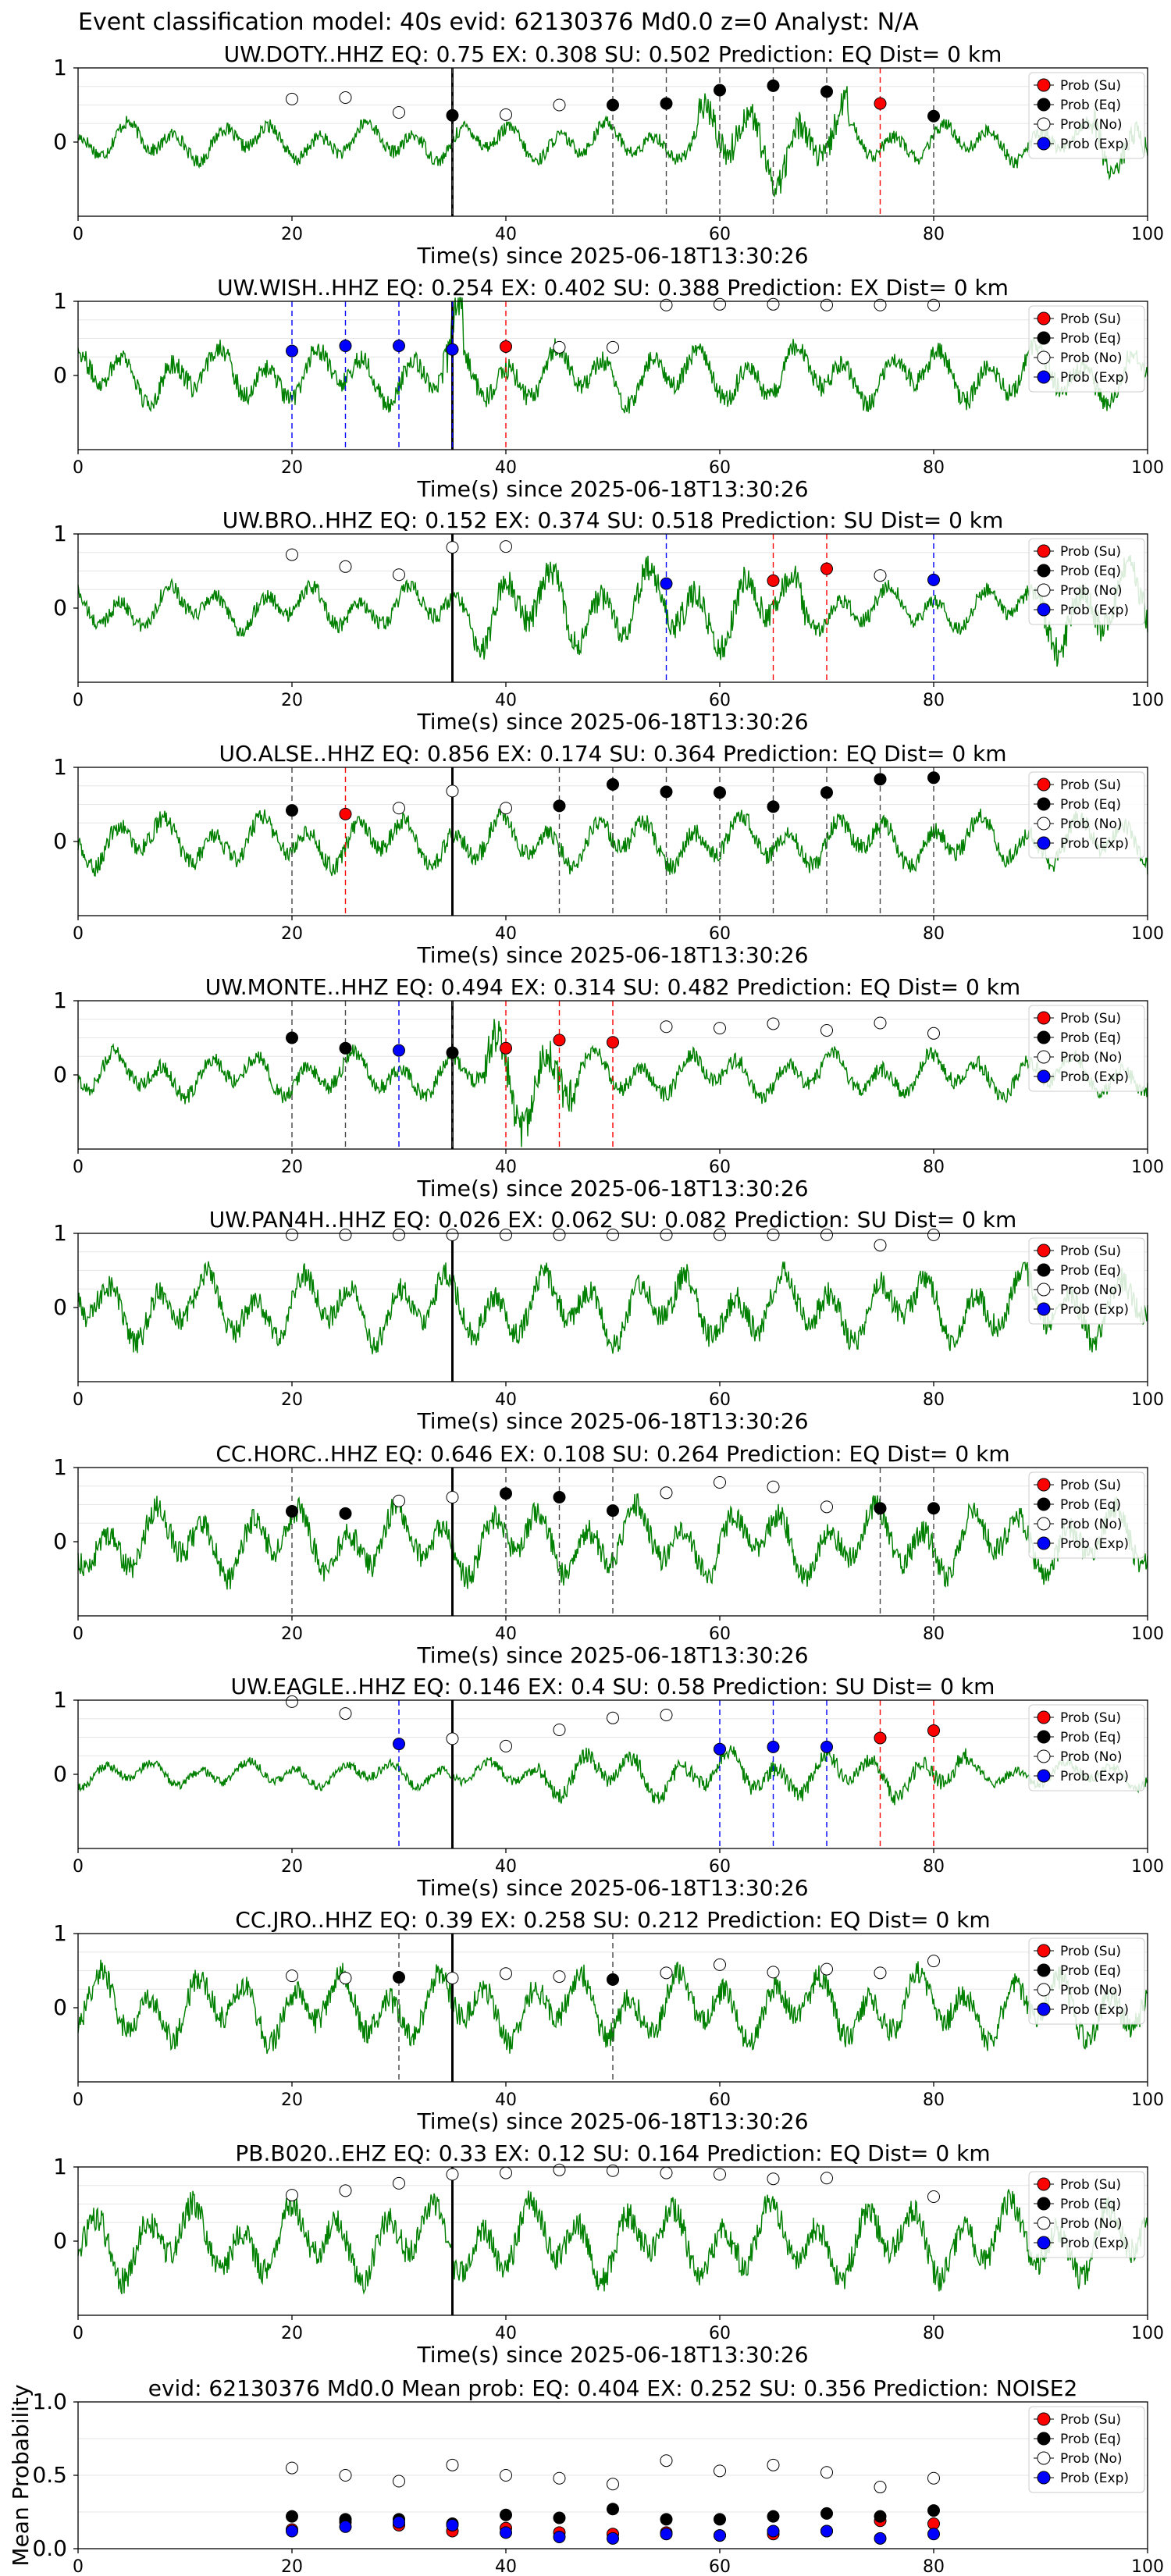 The image size is (1171, 2576). Describe the element at coordinates (60, 1774) in the screenshot. I see `y-tick-label: 0` at that location.